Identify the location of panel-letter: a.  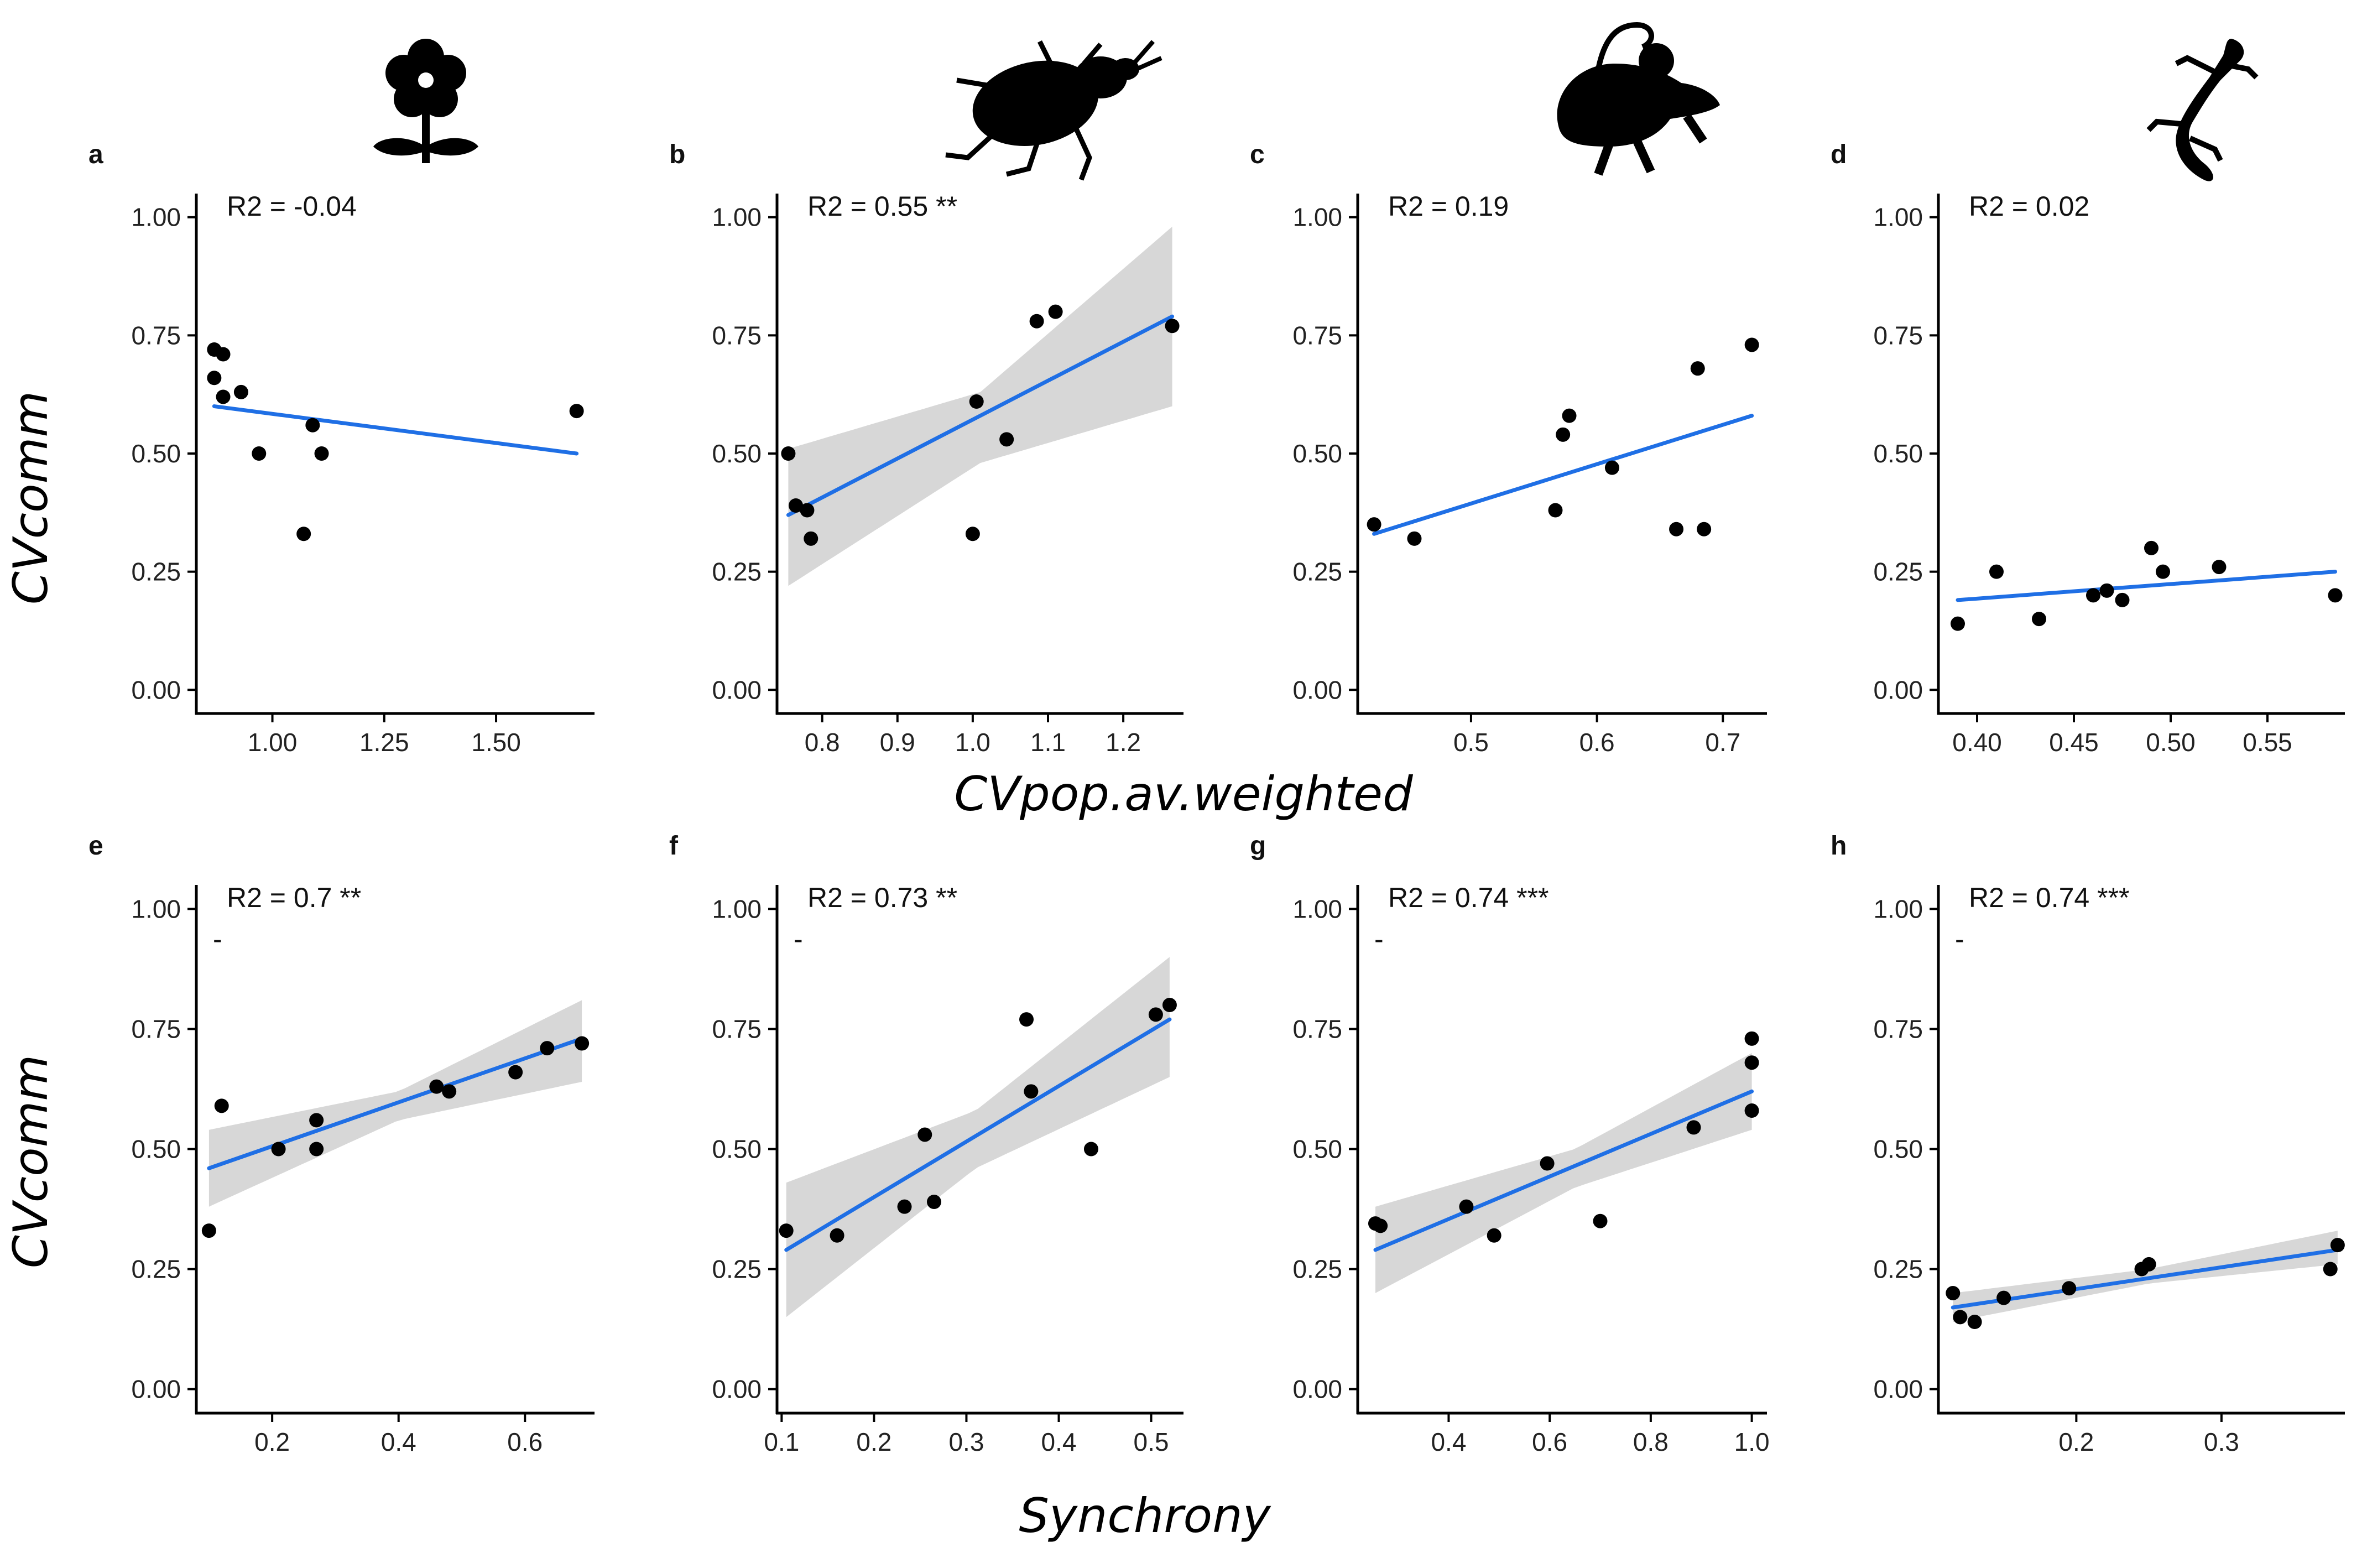
(95, 154).